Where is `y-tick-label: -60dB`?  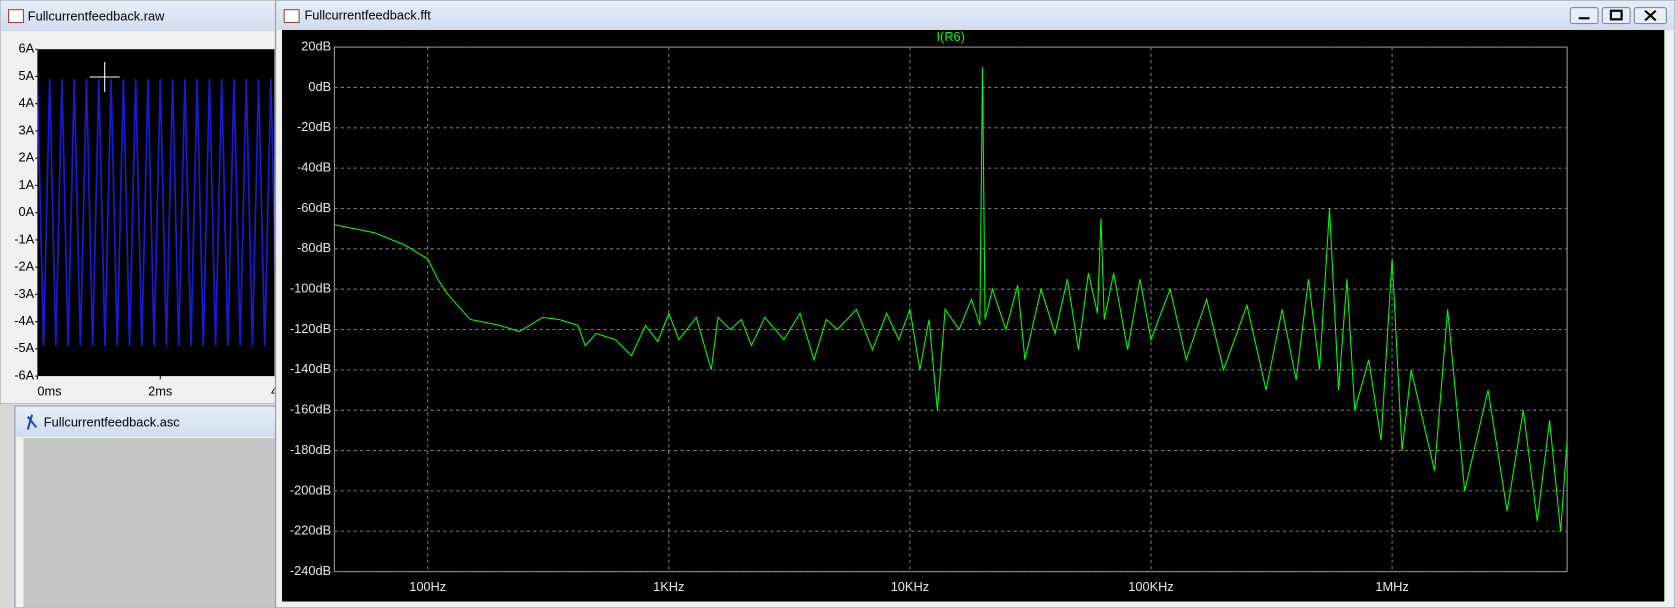 y-tick-label: -60dB is located at coordinates (314, 207).